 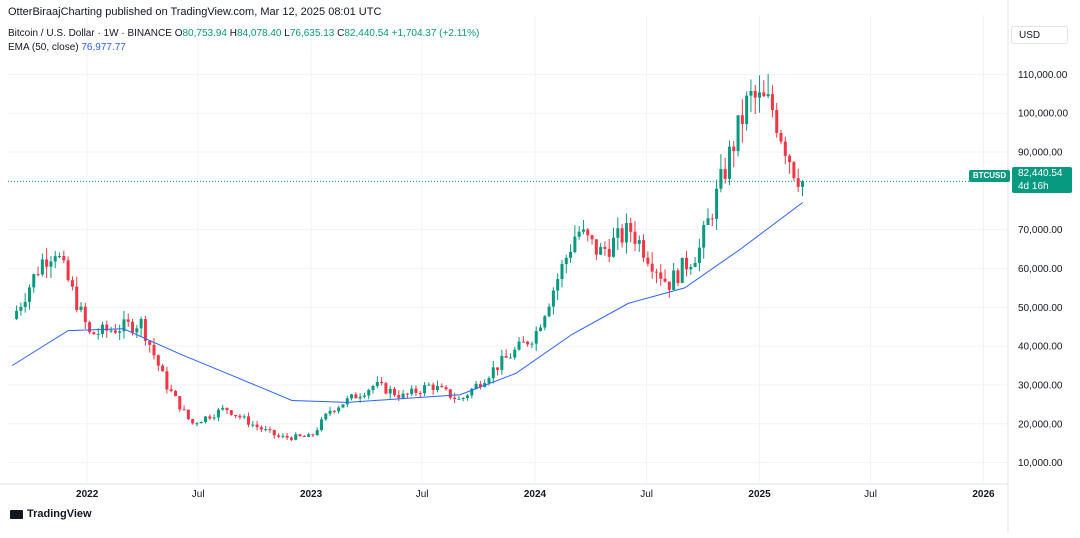 What do you see at coordinates (989, 176) in the screenshot?
I see `symbol-price-tag: BTCUSD` at bounding box center [989, 176].